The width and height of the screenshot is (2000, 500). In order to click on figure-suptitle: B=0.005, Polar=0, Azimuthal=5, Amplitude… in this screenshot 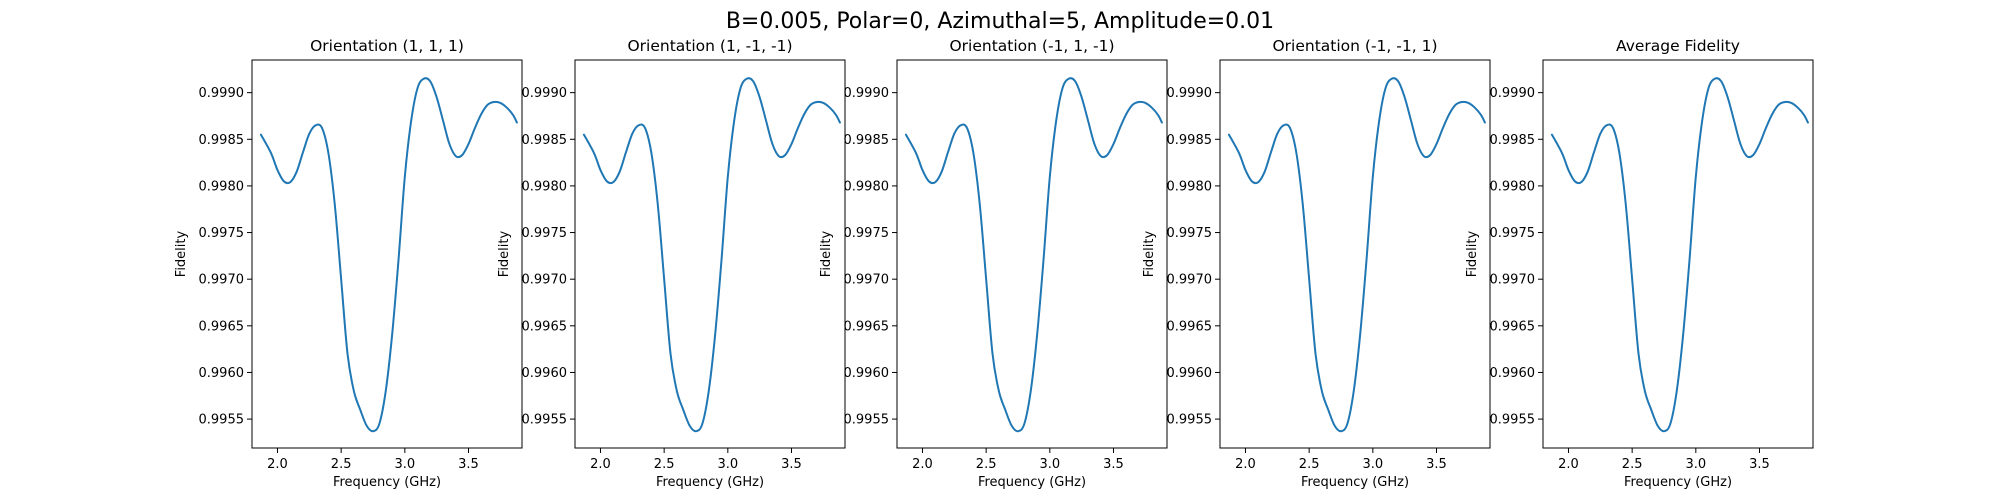, I will do `click(1000, 21)`.